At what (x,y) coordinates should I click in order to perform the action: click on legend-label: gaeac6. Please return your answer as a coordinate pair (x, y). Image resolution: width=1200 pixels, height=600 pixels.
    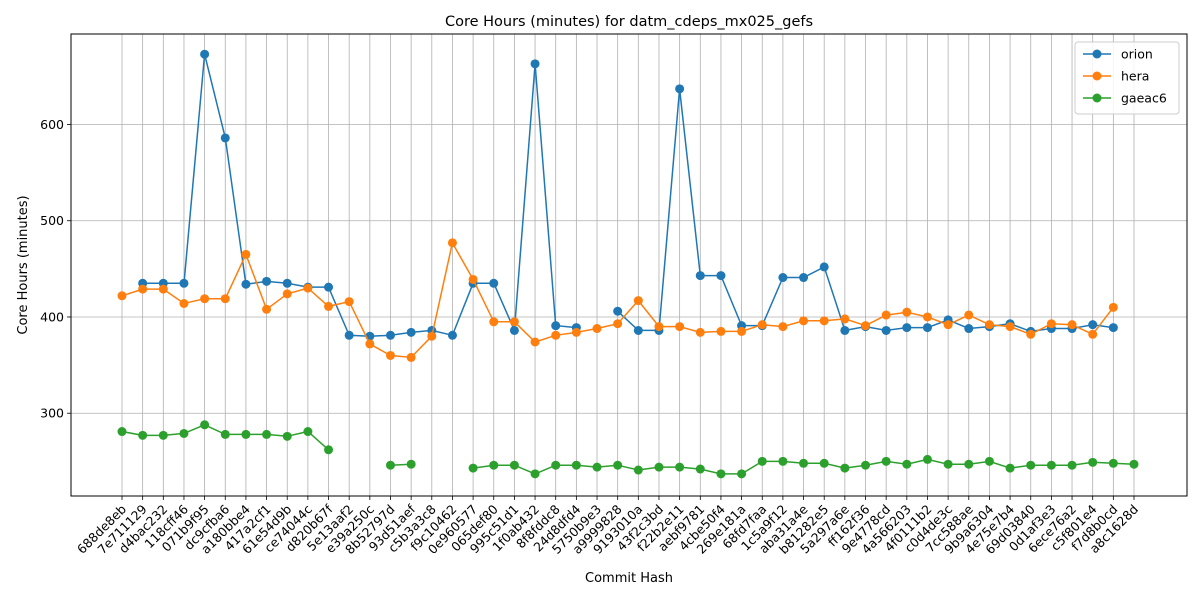
    Looking at the image, I should click on (1144, 98).